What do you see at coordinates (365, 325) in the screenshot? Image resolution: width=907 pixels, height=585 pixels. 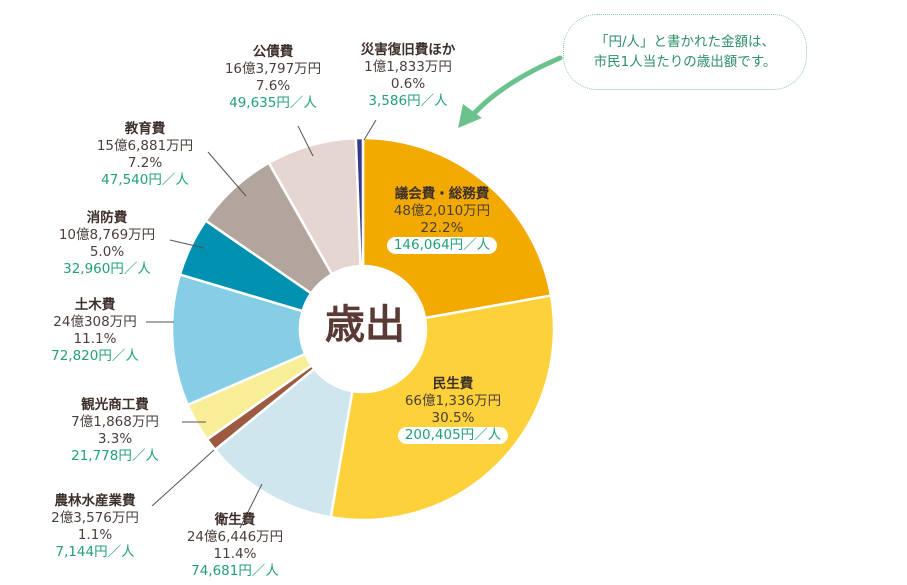 I see `center-label: 歳出` at bounding box center [365, 325].